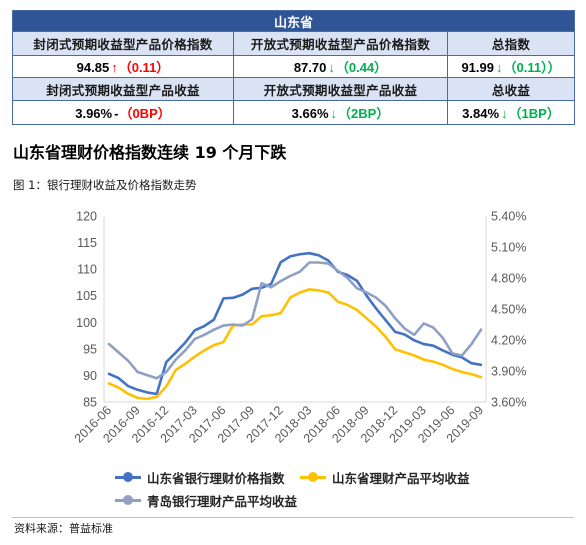 The image size is (586, 545). What do you see at coordinates (87, 270) in the screenshot?
I see `left-tick-label: 110` at bounding box center [87, 270].